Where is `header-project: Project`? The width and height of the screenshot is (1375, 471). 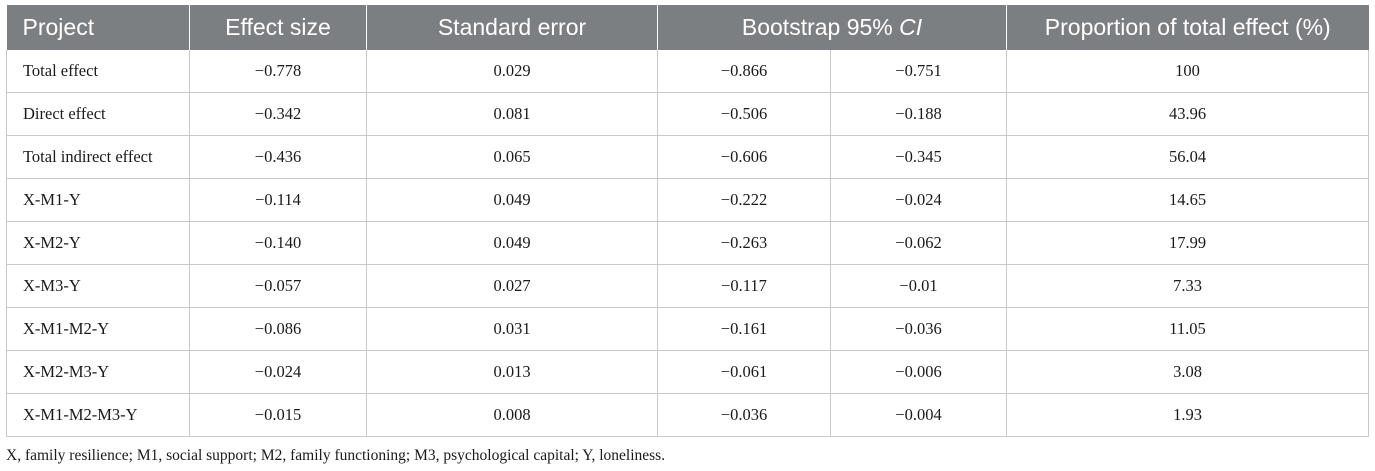
header-project: Project is located at coordinates (98, 27).